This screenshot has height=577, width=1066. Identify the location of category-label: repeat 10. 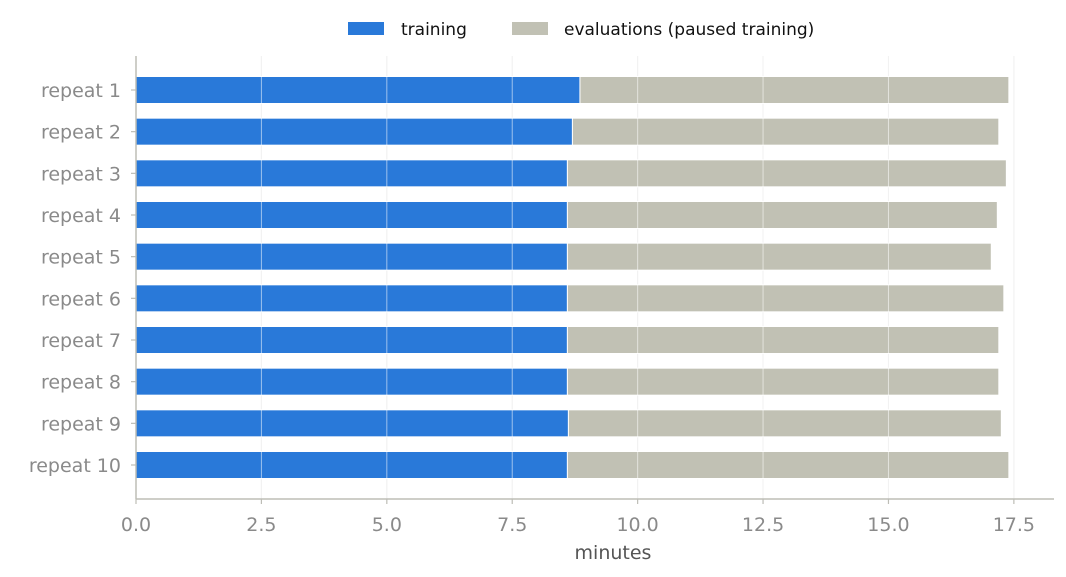
(75, 466).